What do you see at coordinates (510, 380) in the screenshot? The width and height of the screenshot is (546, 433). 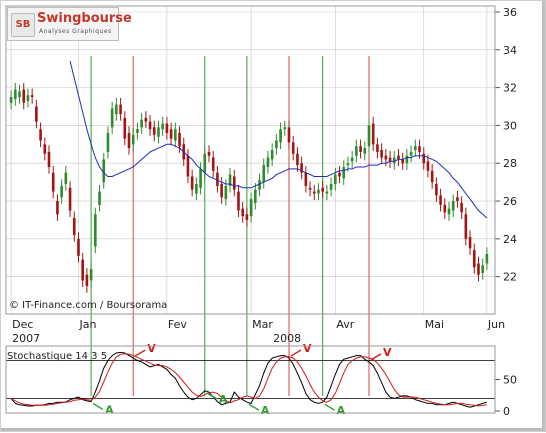 I see `stoch-tick-label: 50` at bounding box center [510, 380].